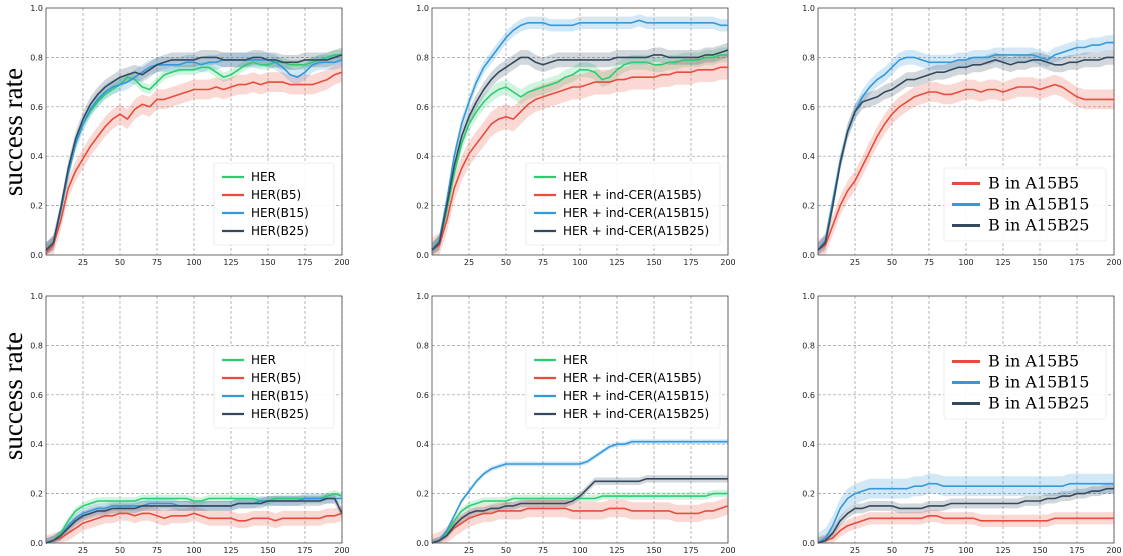 This screenshot has width=1123, height=556. What do you see at coordinates (636, 414) in the screenshot?
I see `legend-label: HER + ind-CER(A15B25)` at bounding box center [636, 414].